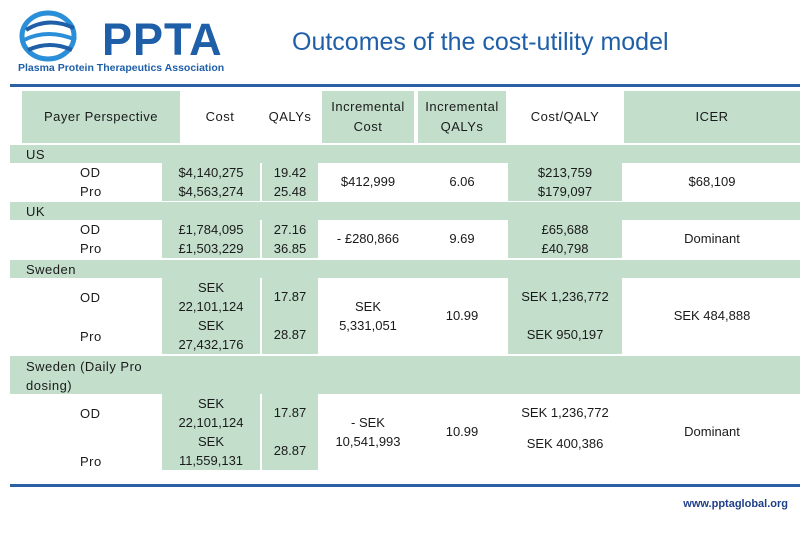  Describe the element at coordinates (565, 335) in the screenshot. I see `cost-per-qaly-pro: SEK 950,197` at that location.